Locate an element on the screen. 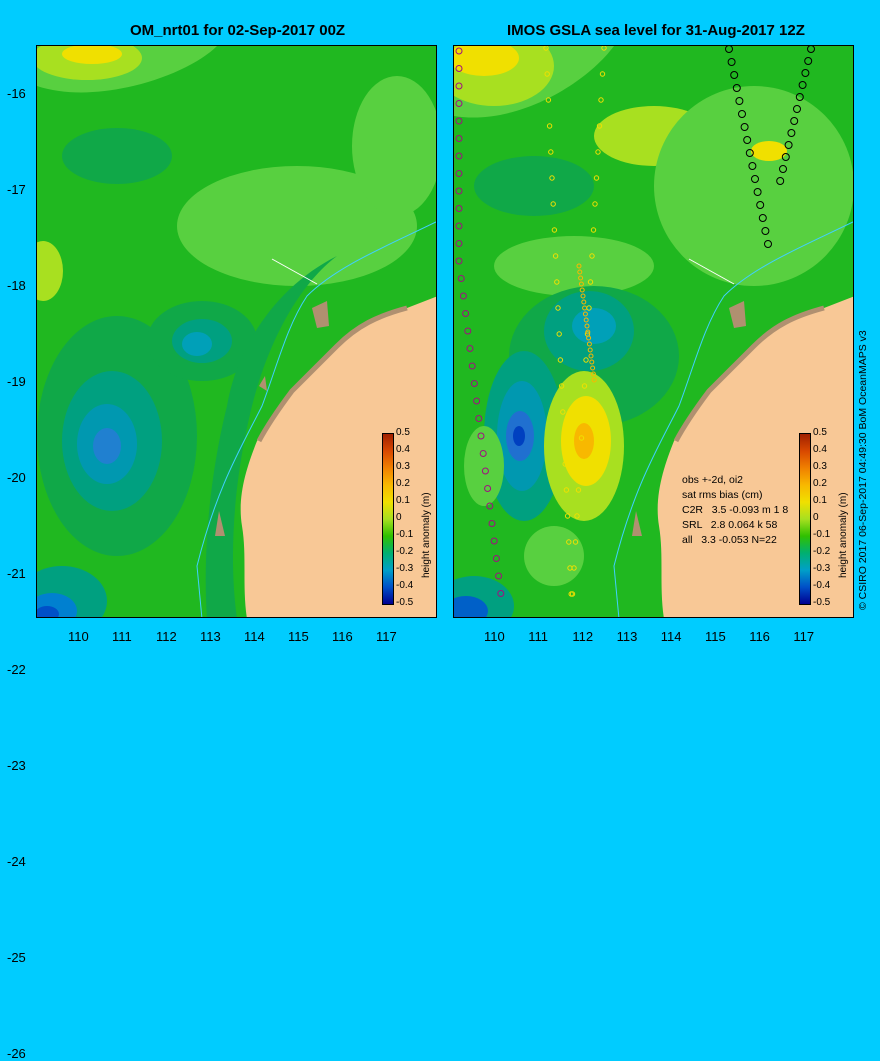 The height and width of the screenshot is (1061, 880). right-x-tick-label: 116 is located at coordinates (759, 636).